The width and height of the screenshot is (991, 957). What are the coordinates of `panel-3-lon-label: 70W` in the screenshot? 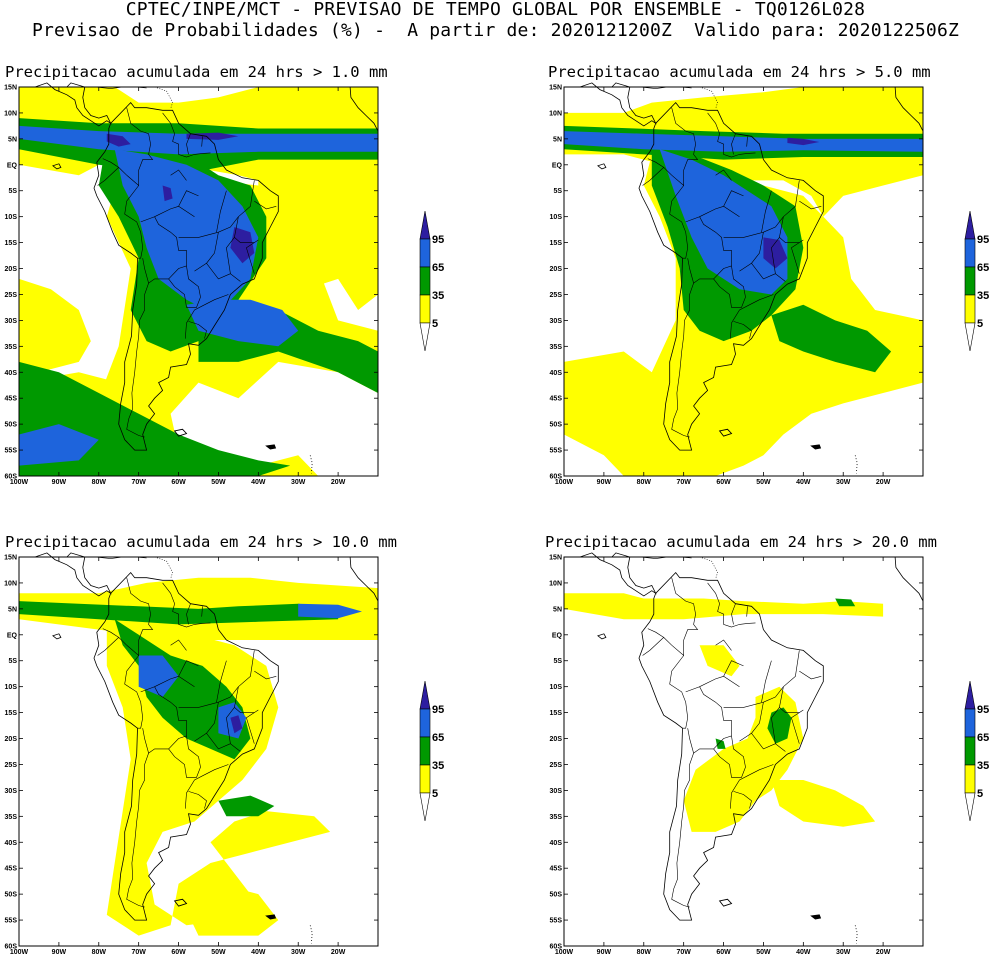 It's located at (138, 952).